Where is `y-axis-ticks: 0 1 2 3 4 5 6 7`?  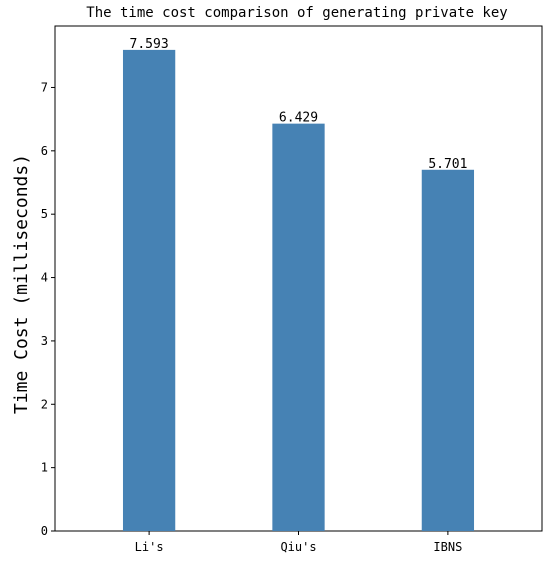 y-axis-ticks: 0 1 2 3 4 5 6 7 is located at coordinates (48, 309).